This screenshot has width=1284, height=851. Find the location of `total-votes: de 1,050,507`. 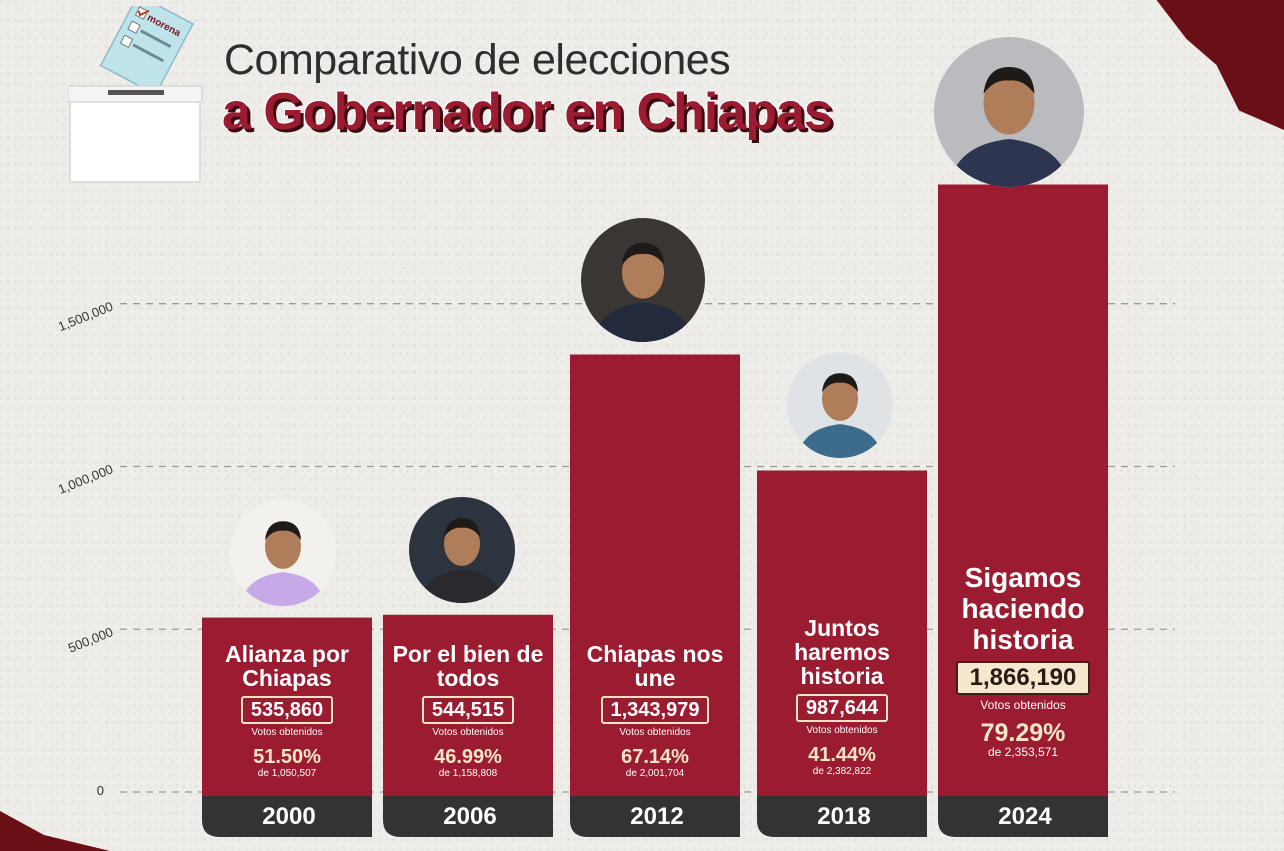

total-votes: de 1,050,507 is located at coordinates (287, 773).